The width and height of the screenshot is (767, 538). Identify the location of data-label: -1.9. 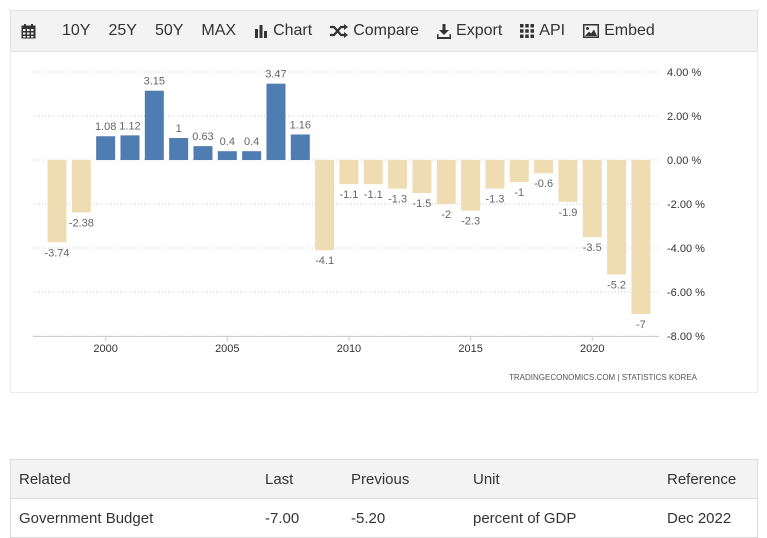
(567, 213).